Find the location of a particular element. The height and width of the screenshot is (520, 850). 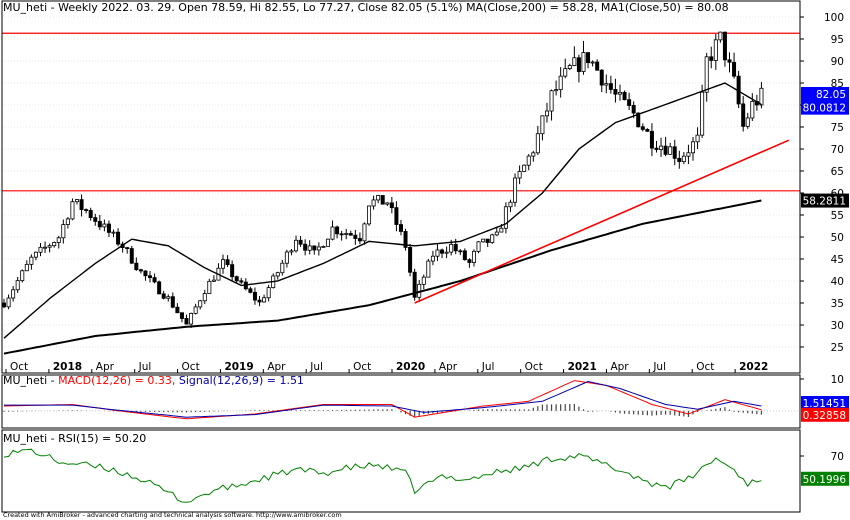

ma50-value-label: 80.0812 is located at coordinates (825, 107).